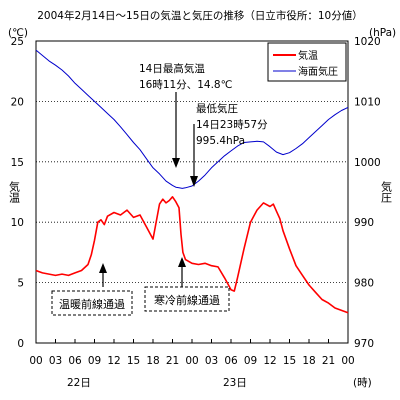  Describe the element at coordinates (232, 125) in the screenshot. I see `annotation-min-pressure-line2: 14日23時57分` at that location.